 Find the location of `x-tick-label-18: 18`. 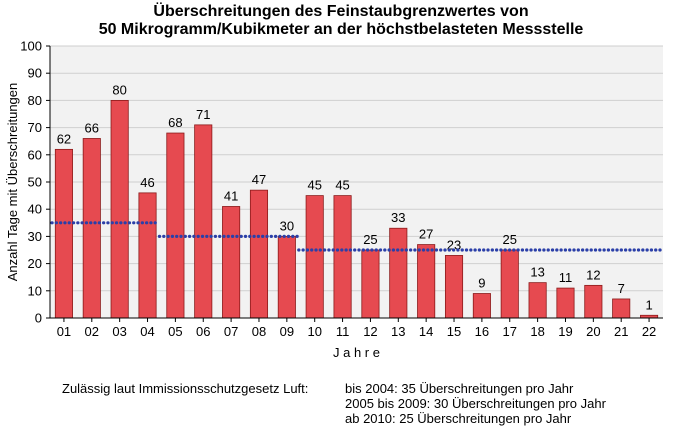

x-tick-label-18: 18 is located at coordinates (537, 331).